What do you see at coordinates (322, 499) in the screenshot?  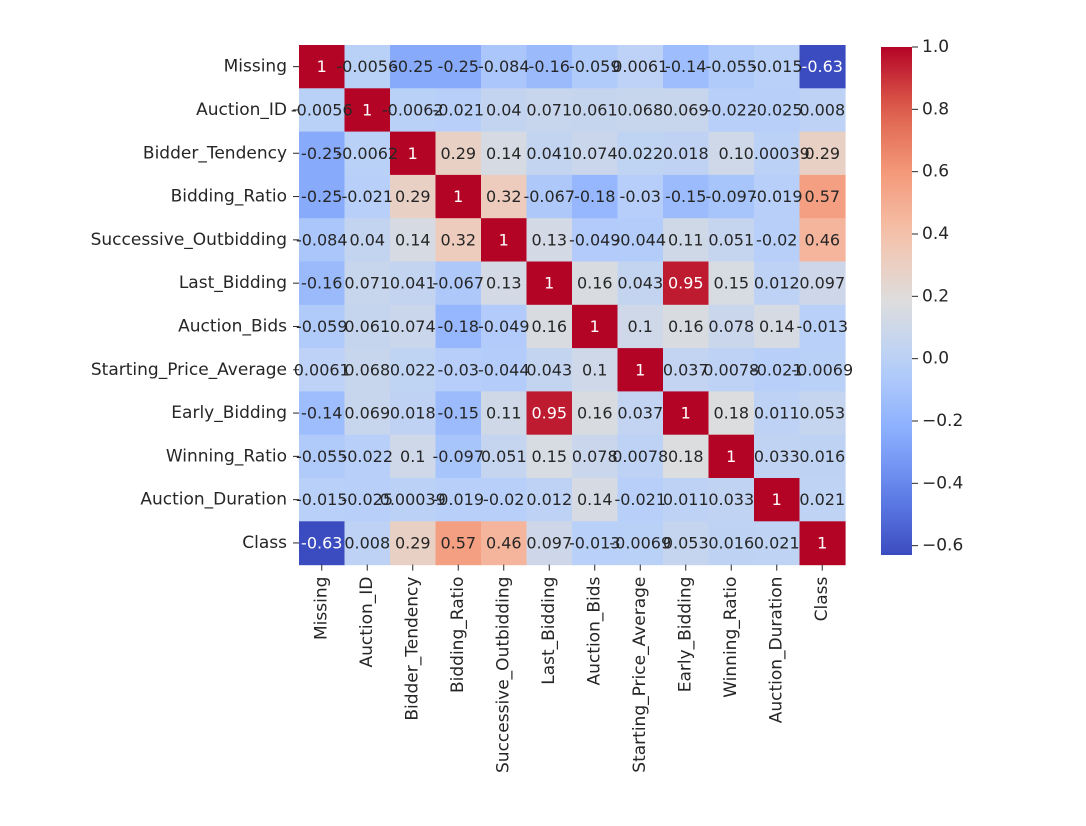 I see `heatmap-cell-value: -0.015` at bounding box center [322, 499].